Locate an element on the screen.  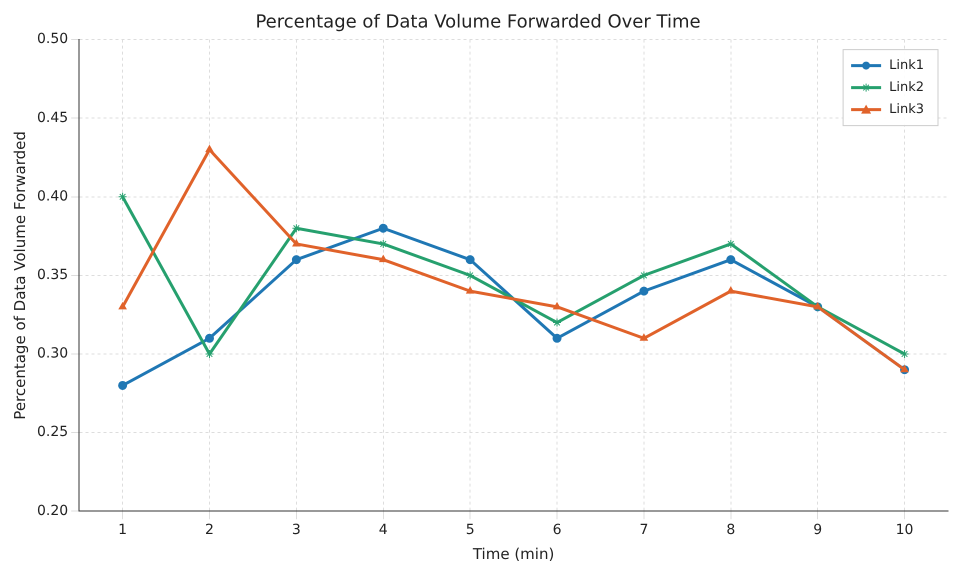
x-tick-label: 7 is located at coordinates (643, 530).